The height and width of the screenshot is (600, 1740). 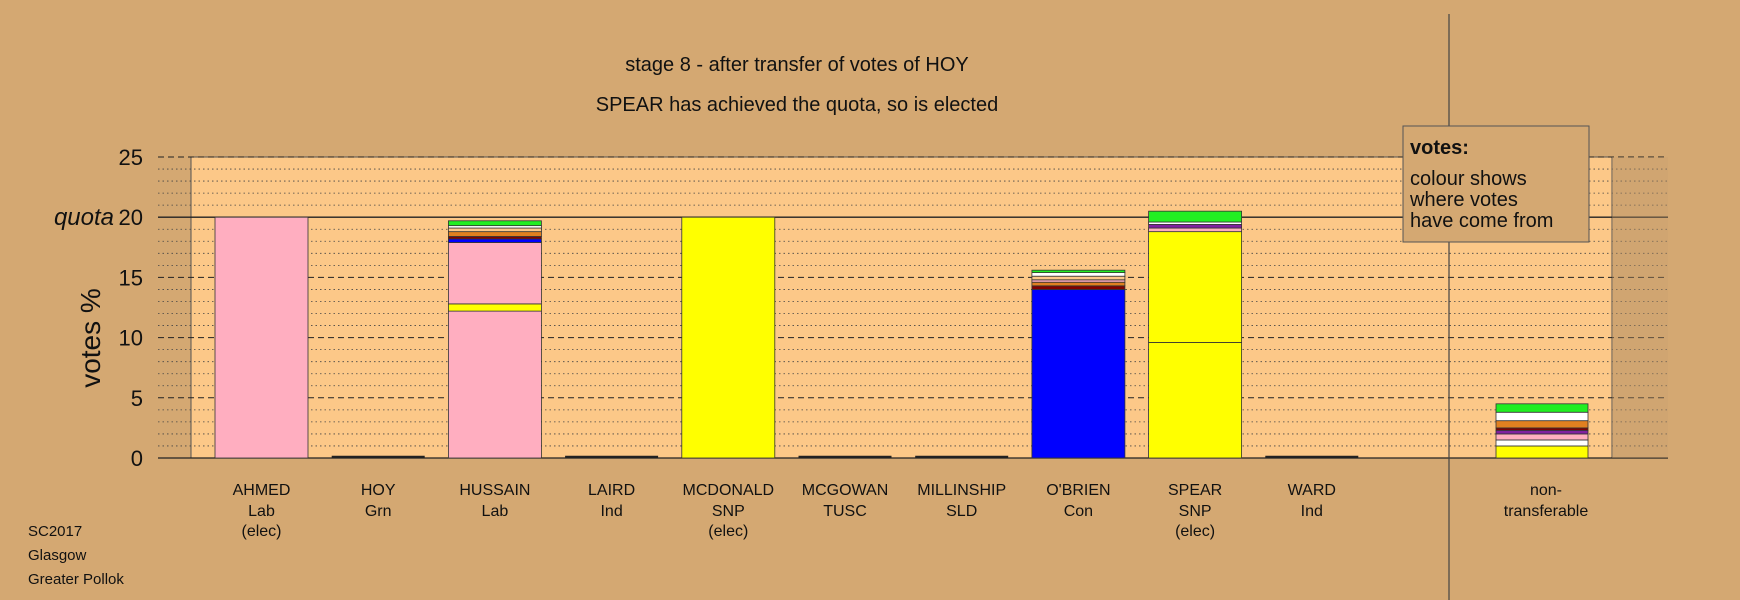 I want to click on candidate-party-label: Grn, so click(x=378, y=511).